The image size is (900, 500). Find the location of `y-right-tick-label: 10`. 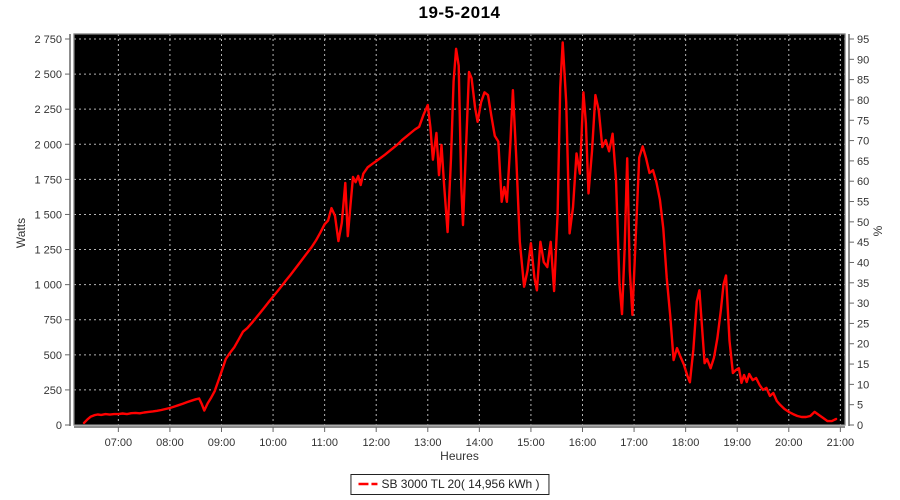

y-right-tick-label: 10 is located at coordinates (863, 385).